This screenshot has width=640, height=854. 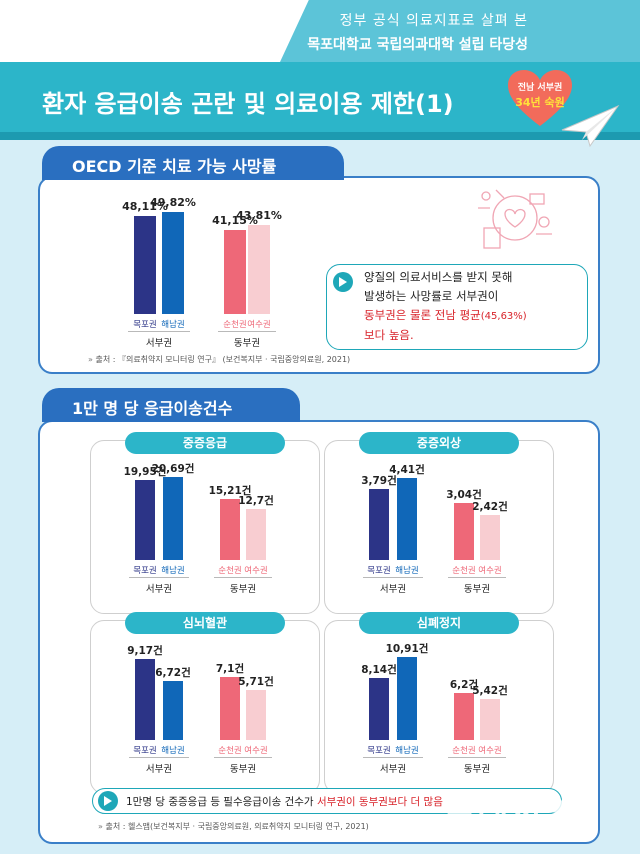 What do you see at coordinates (540, 102) in the screenshot?
I see `badge-line2: 34년 숙원` at bounding box center [540, 102].